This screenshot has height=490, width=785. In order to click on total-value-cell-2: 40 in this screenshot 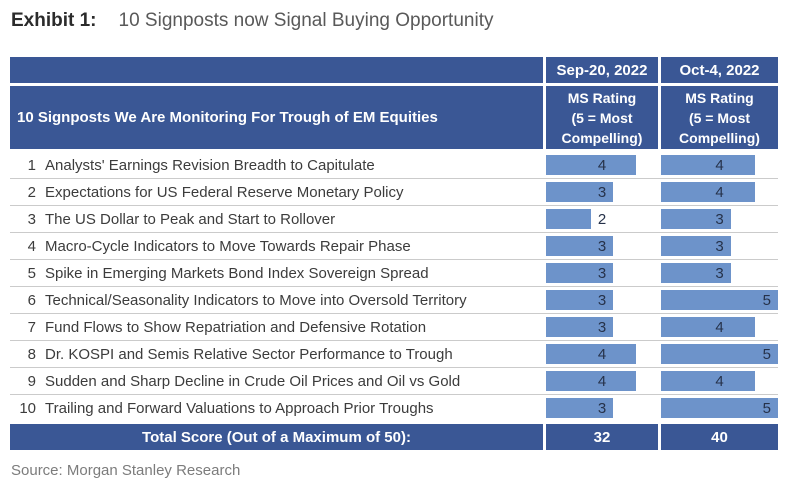, I will do `click(719, 437)`.